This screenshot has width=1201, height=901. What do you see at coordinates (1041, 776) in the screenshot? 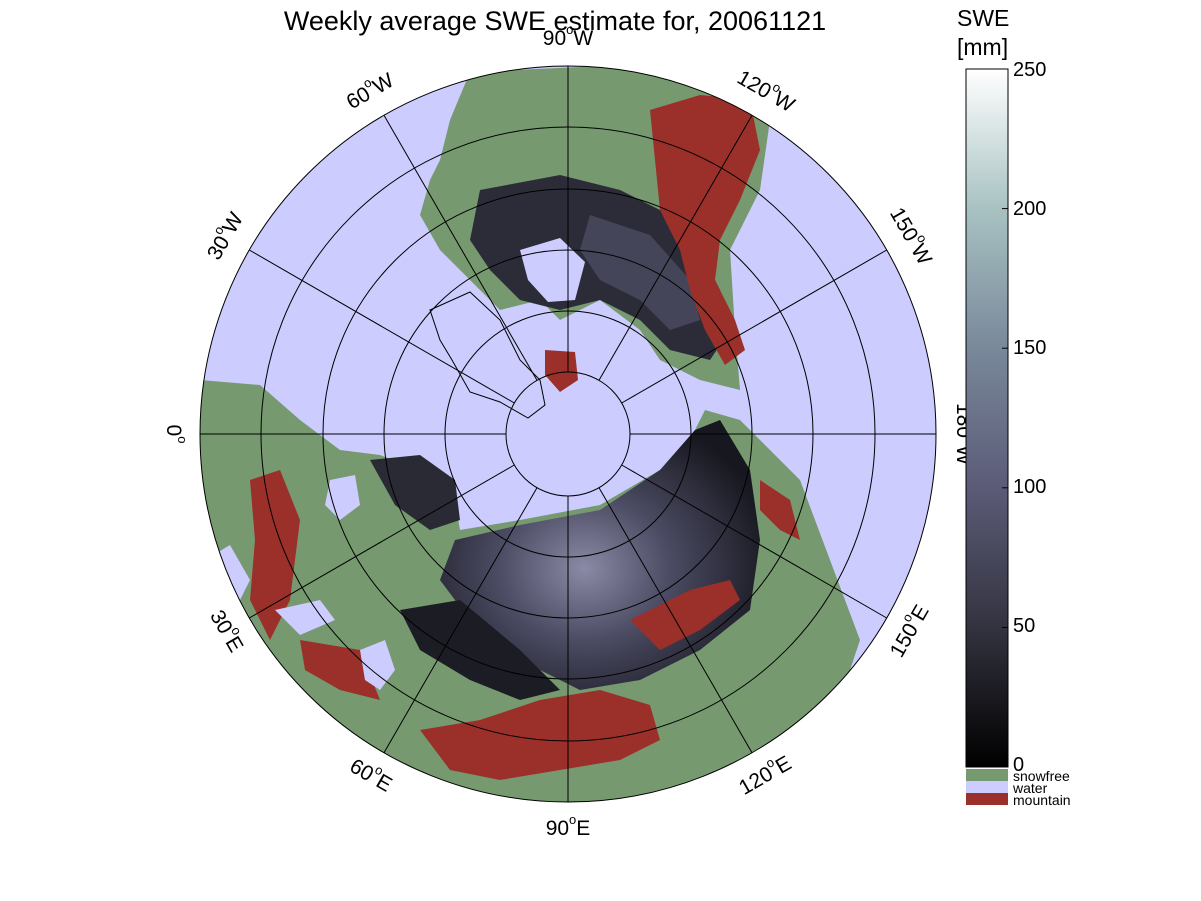
I see `category-label-snowfree: snowfree` at bounding box center [1041, 776].